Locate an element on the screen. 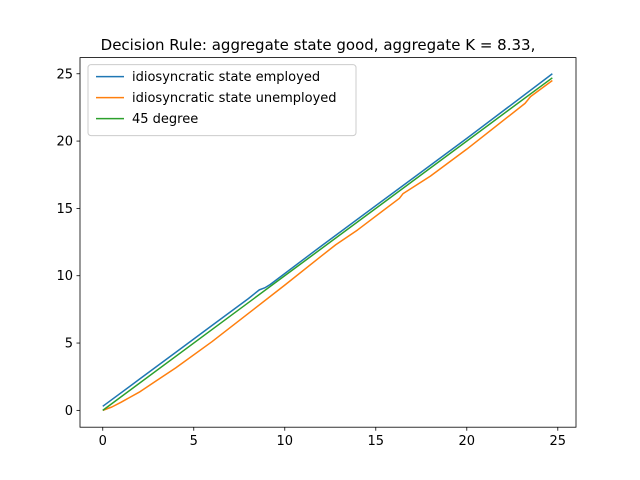 This screenshot has height=480, width=640. legend-label-2: 45 degree is located at coordinates (165, 119).